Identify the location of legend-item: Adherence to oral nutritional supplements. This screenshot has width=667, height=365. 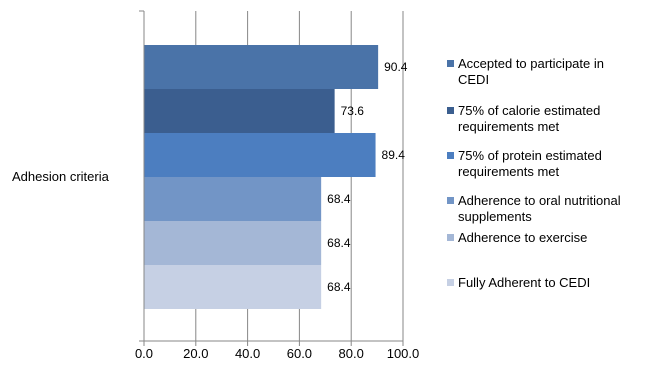
(534, 208).